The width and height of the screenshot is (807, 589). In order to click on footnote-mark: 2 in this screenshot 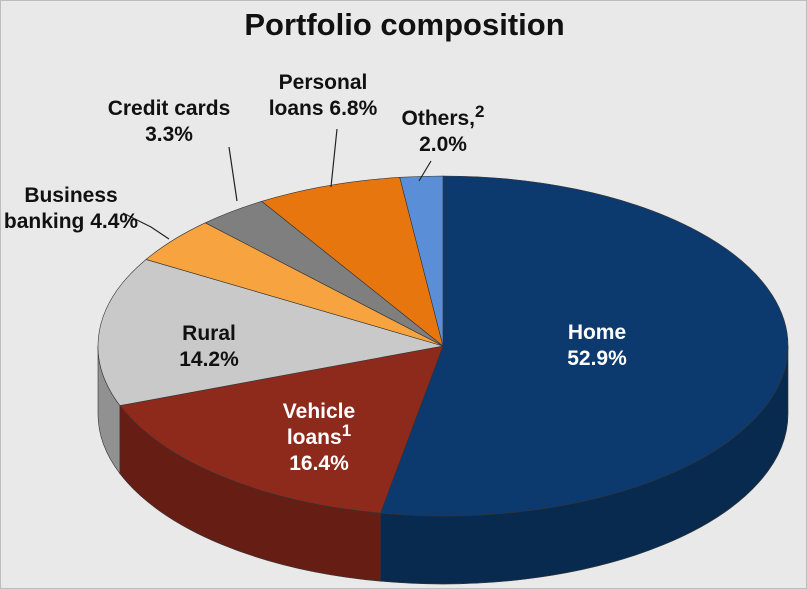, I will do `click(480, 111)`.